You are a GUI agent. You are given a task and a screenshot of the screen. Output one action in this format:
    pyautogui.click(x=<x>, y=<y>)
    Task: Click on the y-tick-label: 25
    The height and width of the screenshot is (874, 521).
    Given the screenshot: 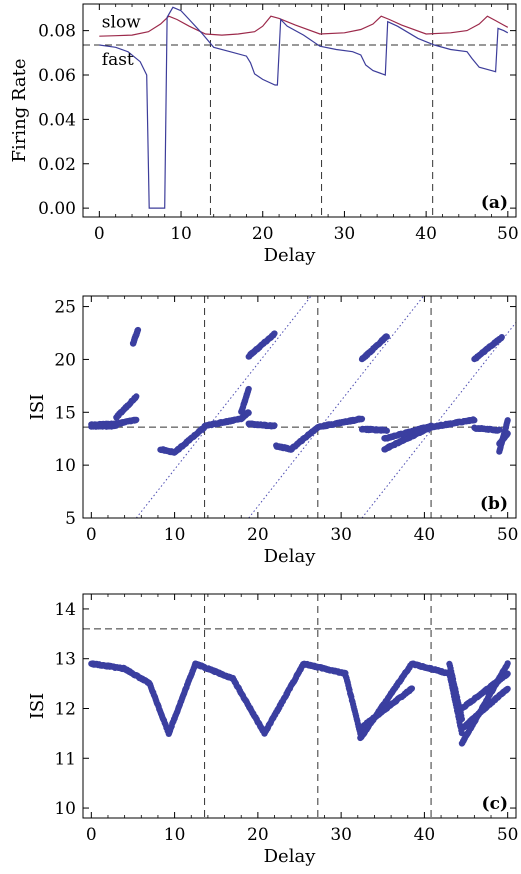 What is the action you would take?
    pyautogui.click(x=65, y=308)
    